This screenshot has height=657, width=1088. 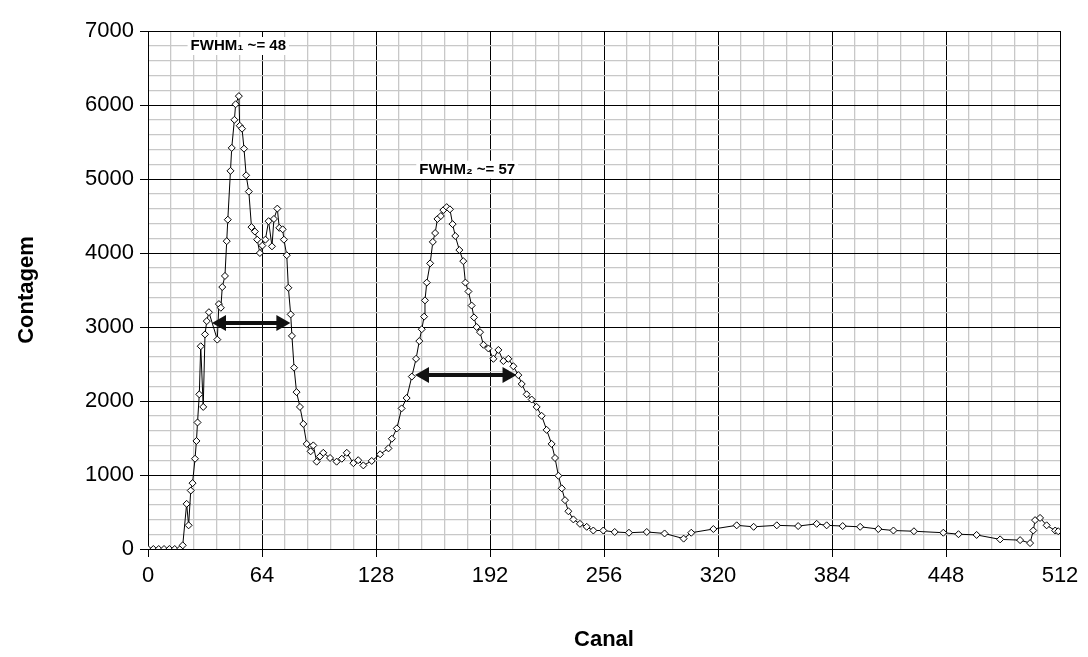 I want to click on x-axis-title: Canal, so click(x=604, y=638).